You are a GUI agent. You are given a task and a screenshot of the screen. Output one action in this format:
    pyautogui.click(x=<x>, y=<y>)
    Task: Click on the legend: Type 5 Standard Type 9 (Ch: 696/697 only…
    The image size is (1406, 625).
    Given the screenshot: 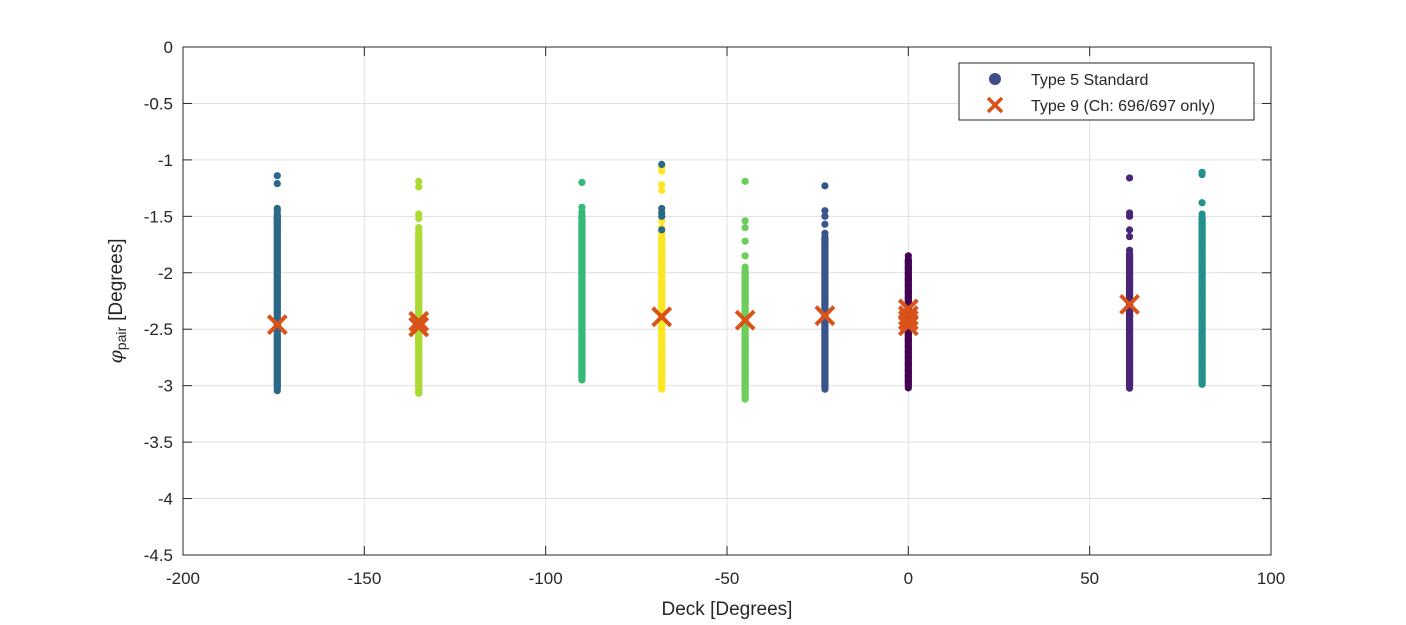 What is the action you would take?
    pyautogui.click(x=1106, y=91)
    